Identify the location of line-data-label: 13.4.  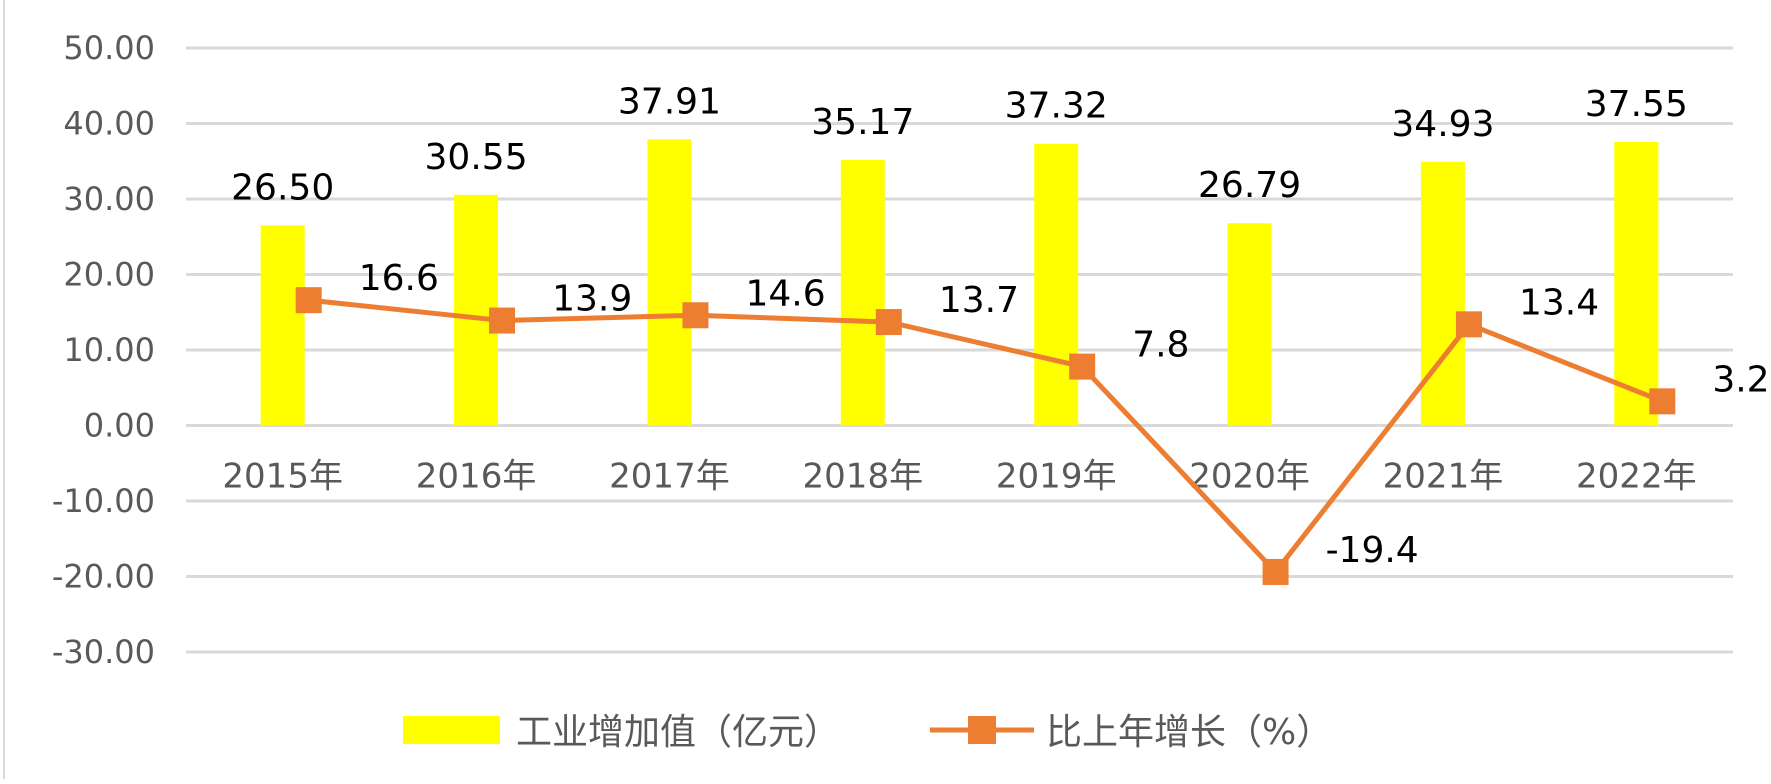
(1559, 302).